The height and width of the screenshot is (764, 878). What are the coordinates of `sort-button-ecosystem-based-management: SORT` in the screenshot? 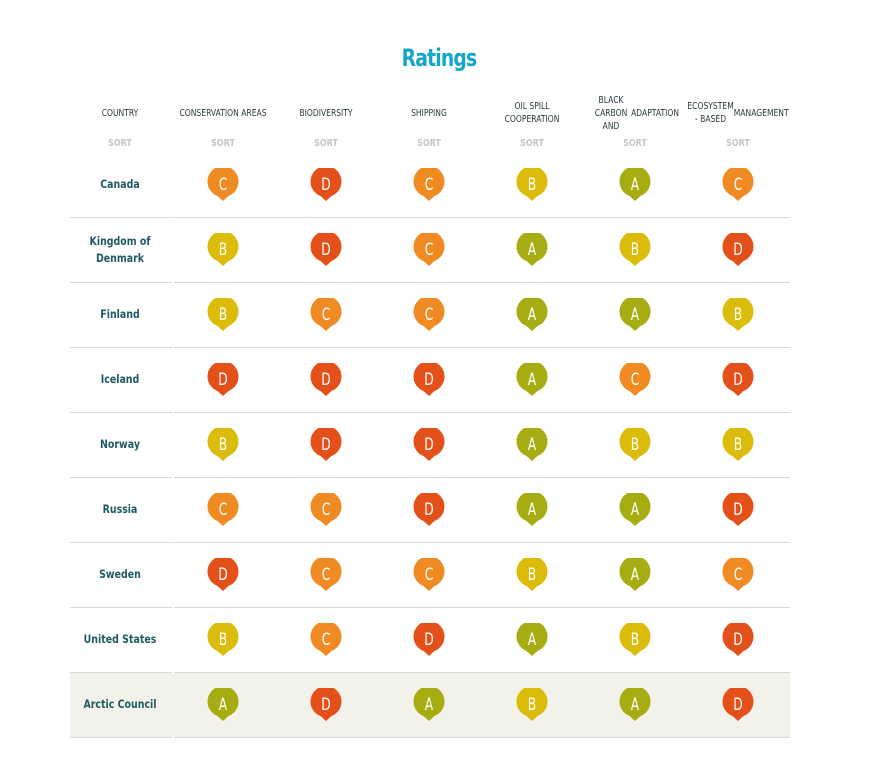 It's located at (738, 143).